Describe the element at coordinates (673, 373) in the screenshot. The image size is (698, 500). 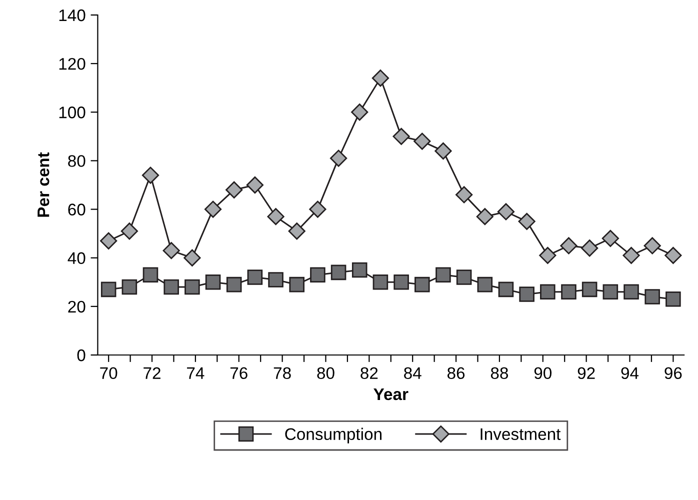
I see `x-tick-label: 96` at that location.